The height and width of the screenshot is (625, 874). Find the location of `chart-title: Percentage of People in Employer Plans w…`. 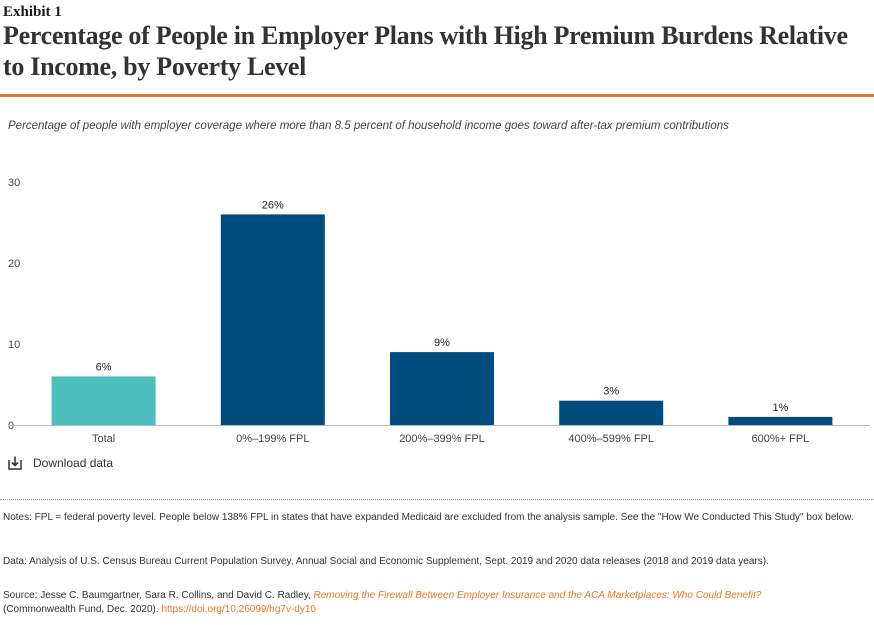

chart-title: Percentage of People in Employer Plans w… is located at coordinates (425, 51).